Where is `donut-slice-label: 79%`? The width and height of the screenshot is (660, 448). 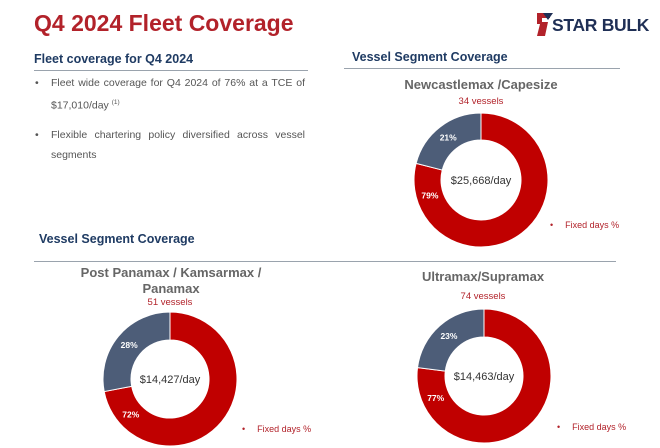
donut-slice-label: 79% is located at coordinates (429, 196).